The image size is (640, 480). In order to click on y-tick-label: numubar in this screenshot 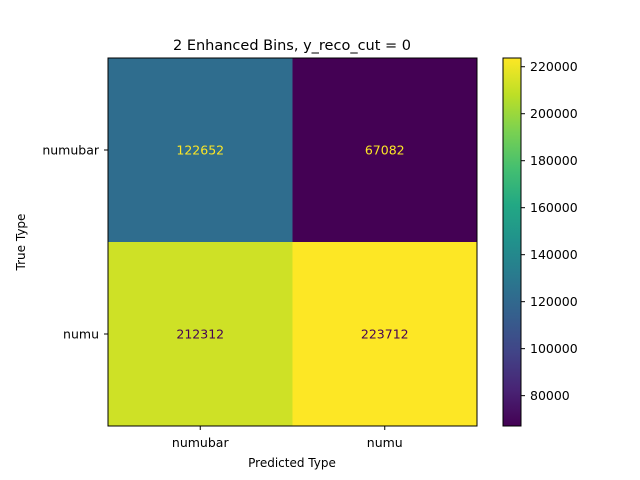, I will do `click(71, 150)`.